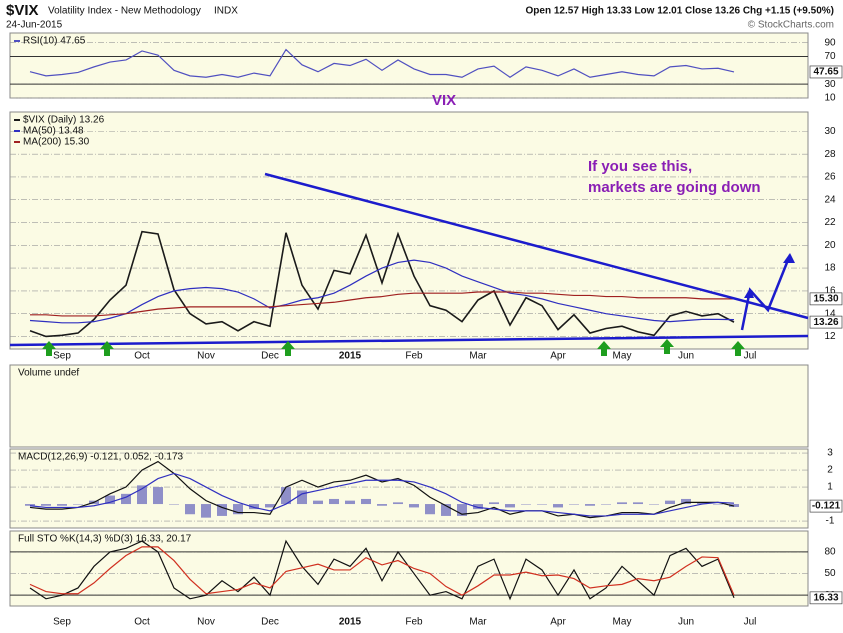 The height and width of the screenshot is (633, 843). Describe the element at coordinates (124, 11) in the screenshot. I see `index-name: Volatility Index - New Methodology` at that location.